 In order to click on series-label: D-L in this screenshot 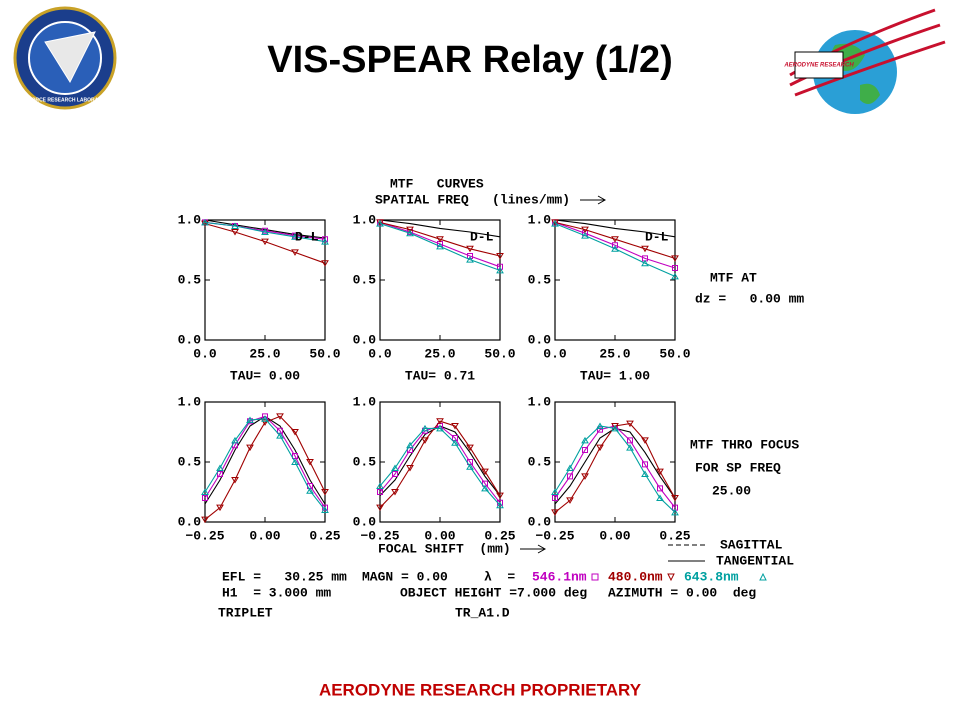, I will do `click(307, 236)`.